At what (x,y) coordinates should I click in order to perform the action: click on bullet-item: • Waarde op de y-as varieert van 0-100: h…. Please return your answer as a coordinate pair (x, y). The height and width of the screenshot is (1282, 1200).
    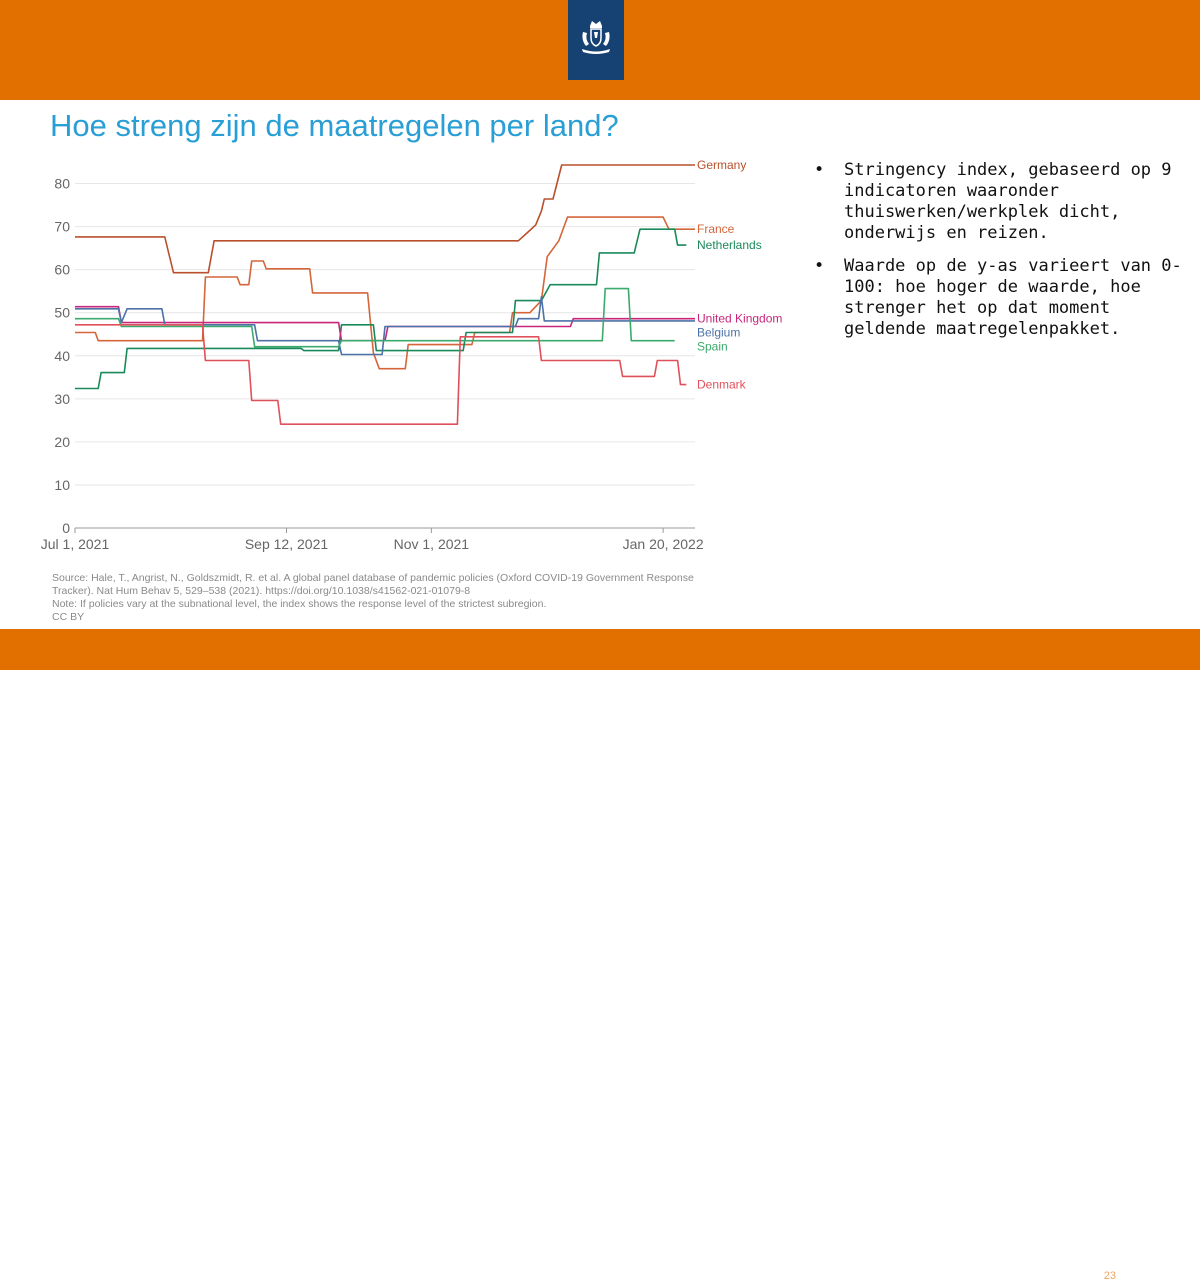
    Looking at the image, I should click on (999, 298).